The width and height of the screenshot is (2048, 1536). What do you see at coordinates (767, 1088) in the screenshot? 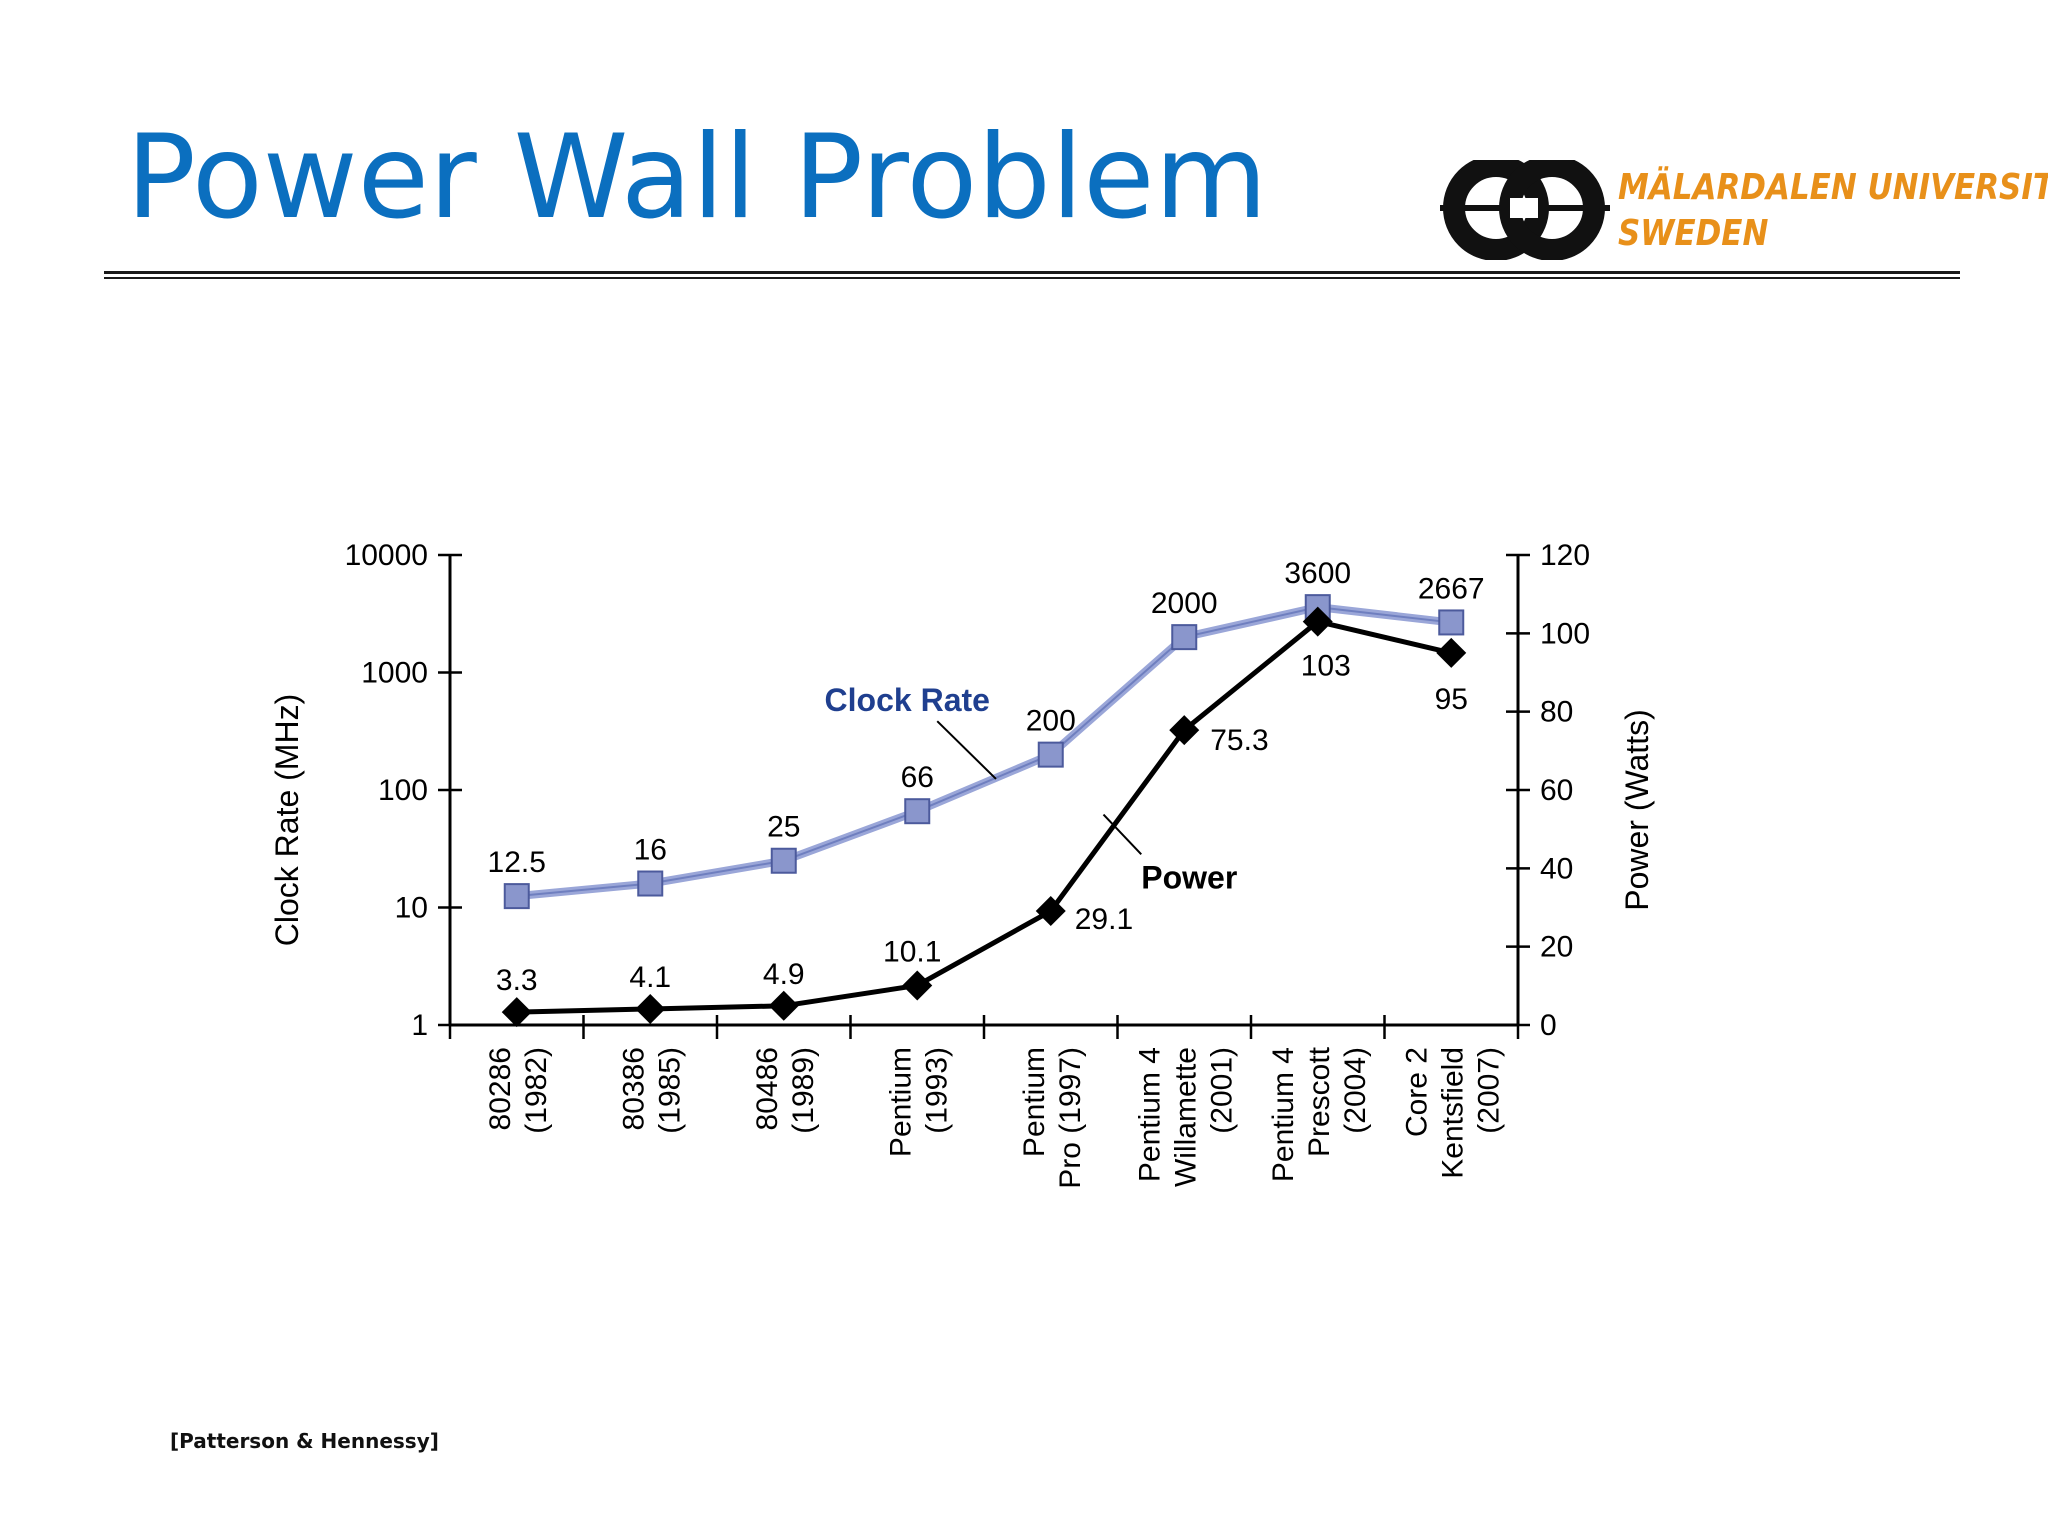
I see `x-category-label: 80486` at bounding box center [767, 1088].